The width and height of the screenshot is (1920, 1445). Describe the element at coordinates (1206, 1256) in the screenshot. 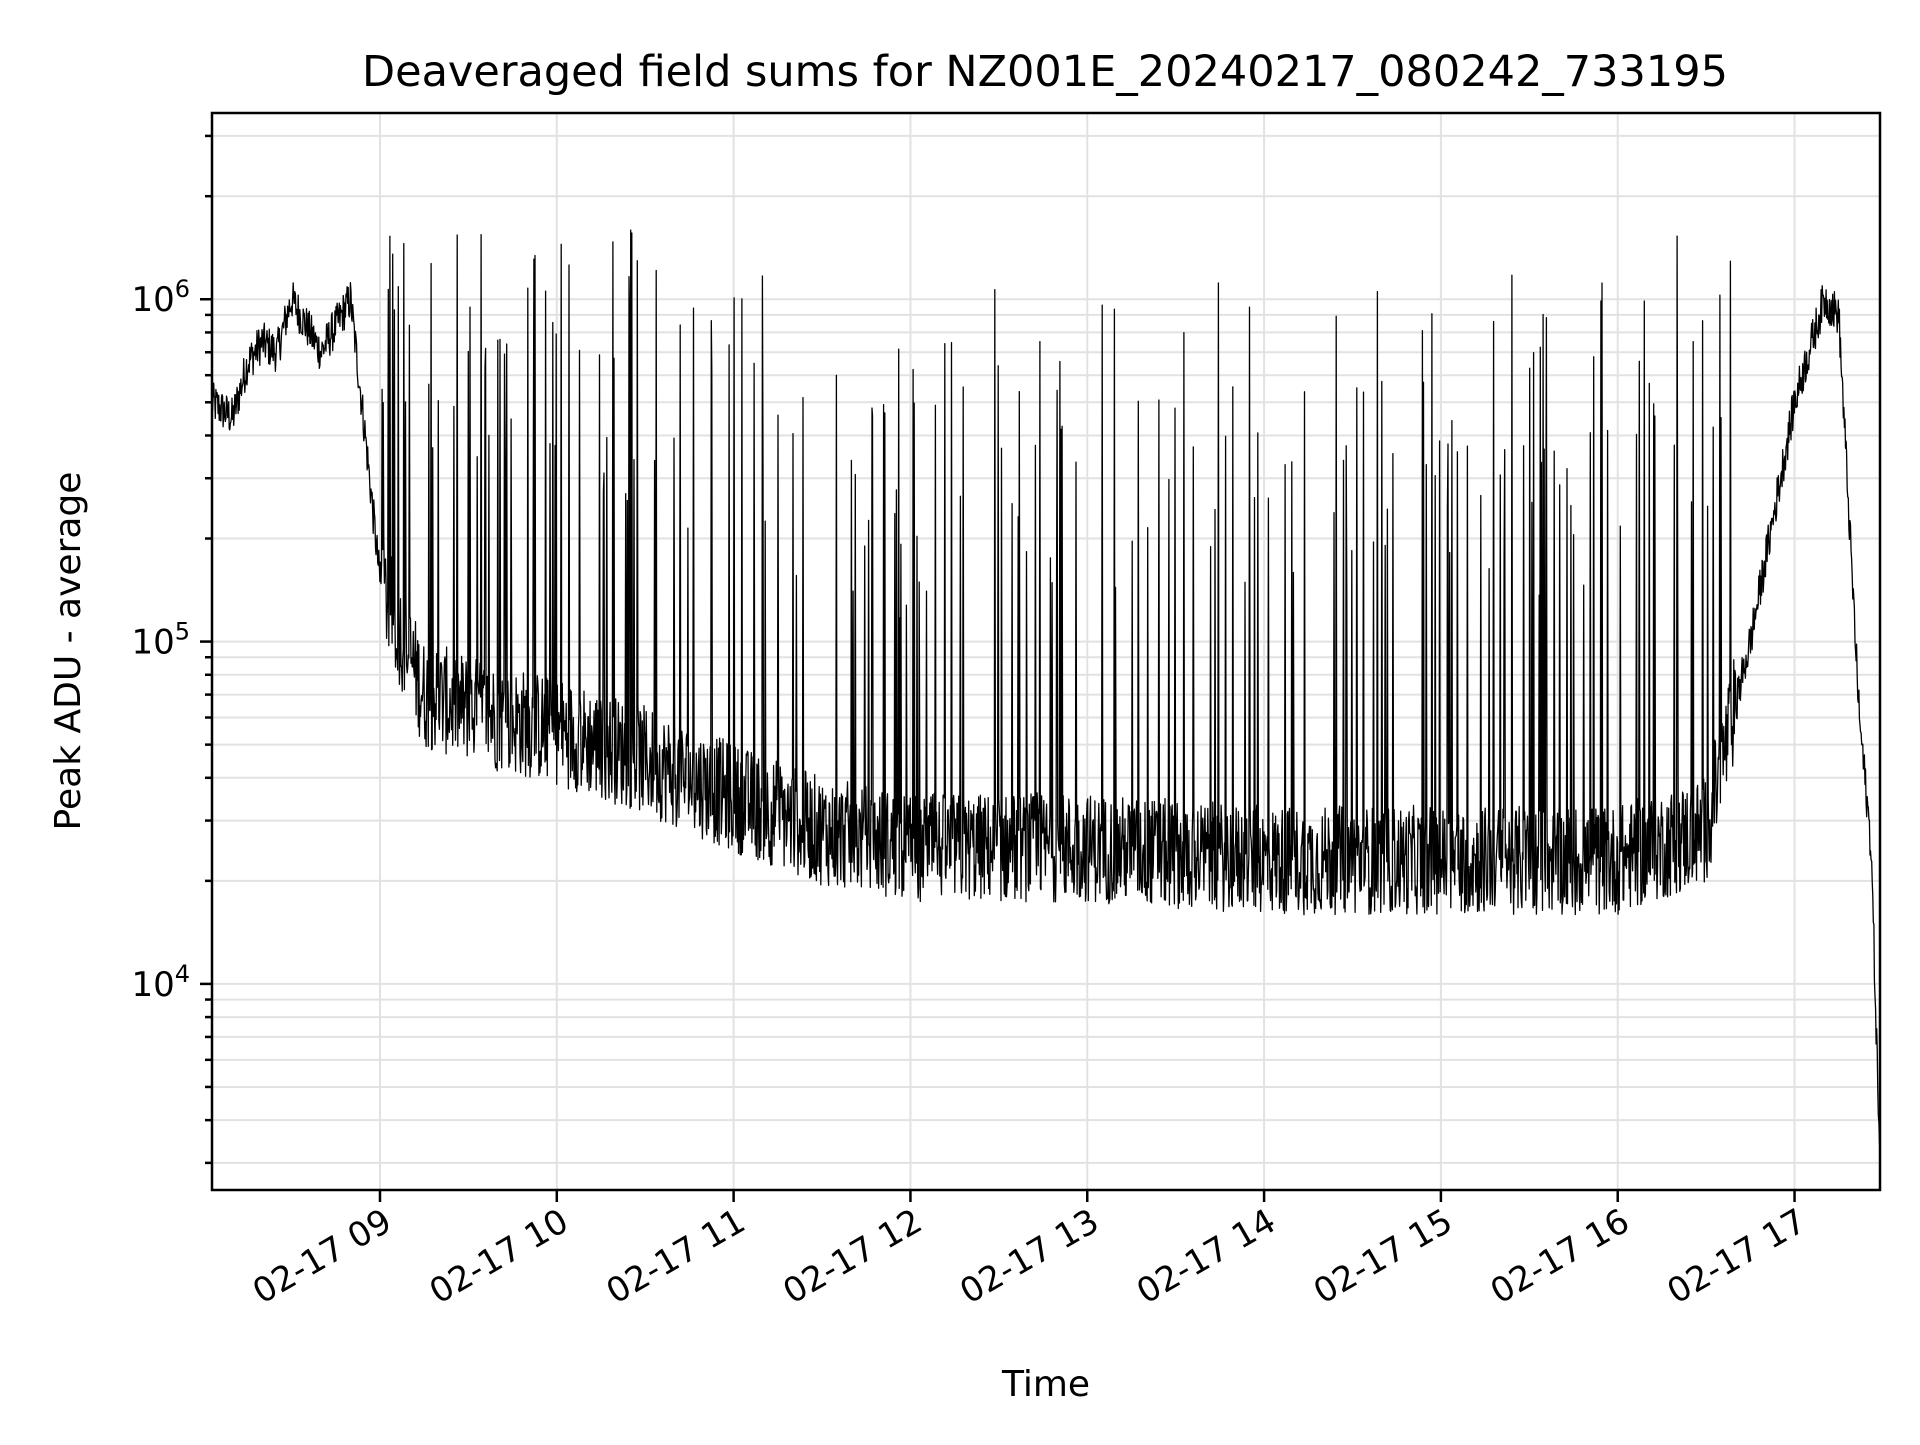

I see `x-tick-label: 02-17 14` at that location.